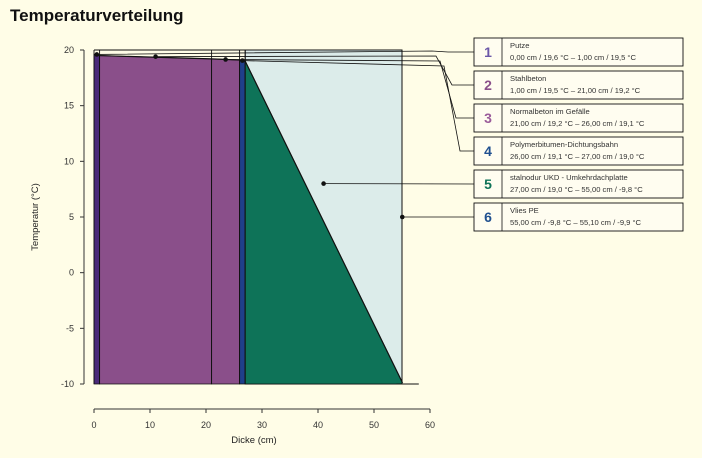  I want to click on layer-4-area, so click(242, 222).